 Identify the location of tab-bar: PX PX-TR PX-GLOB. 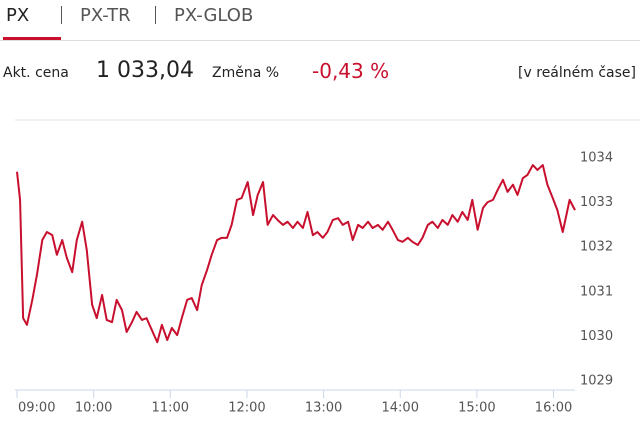
(320, 20).